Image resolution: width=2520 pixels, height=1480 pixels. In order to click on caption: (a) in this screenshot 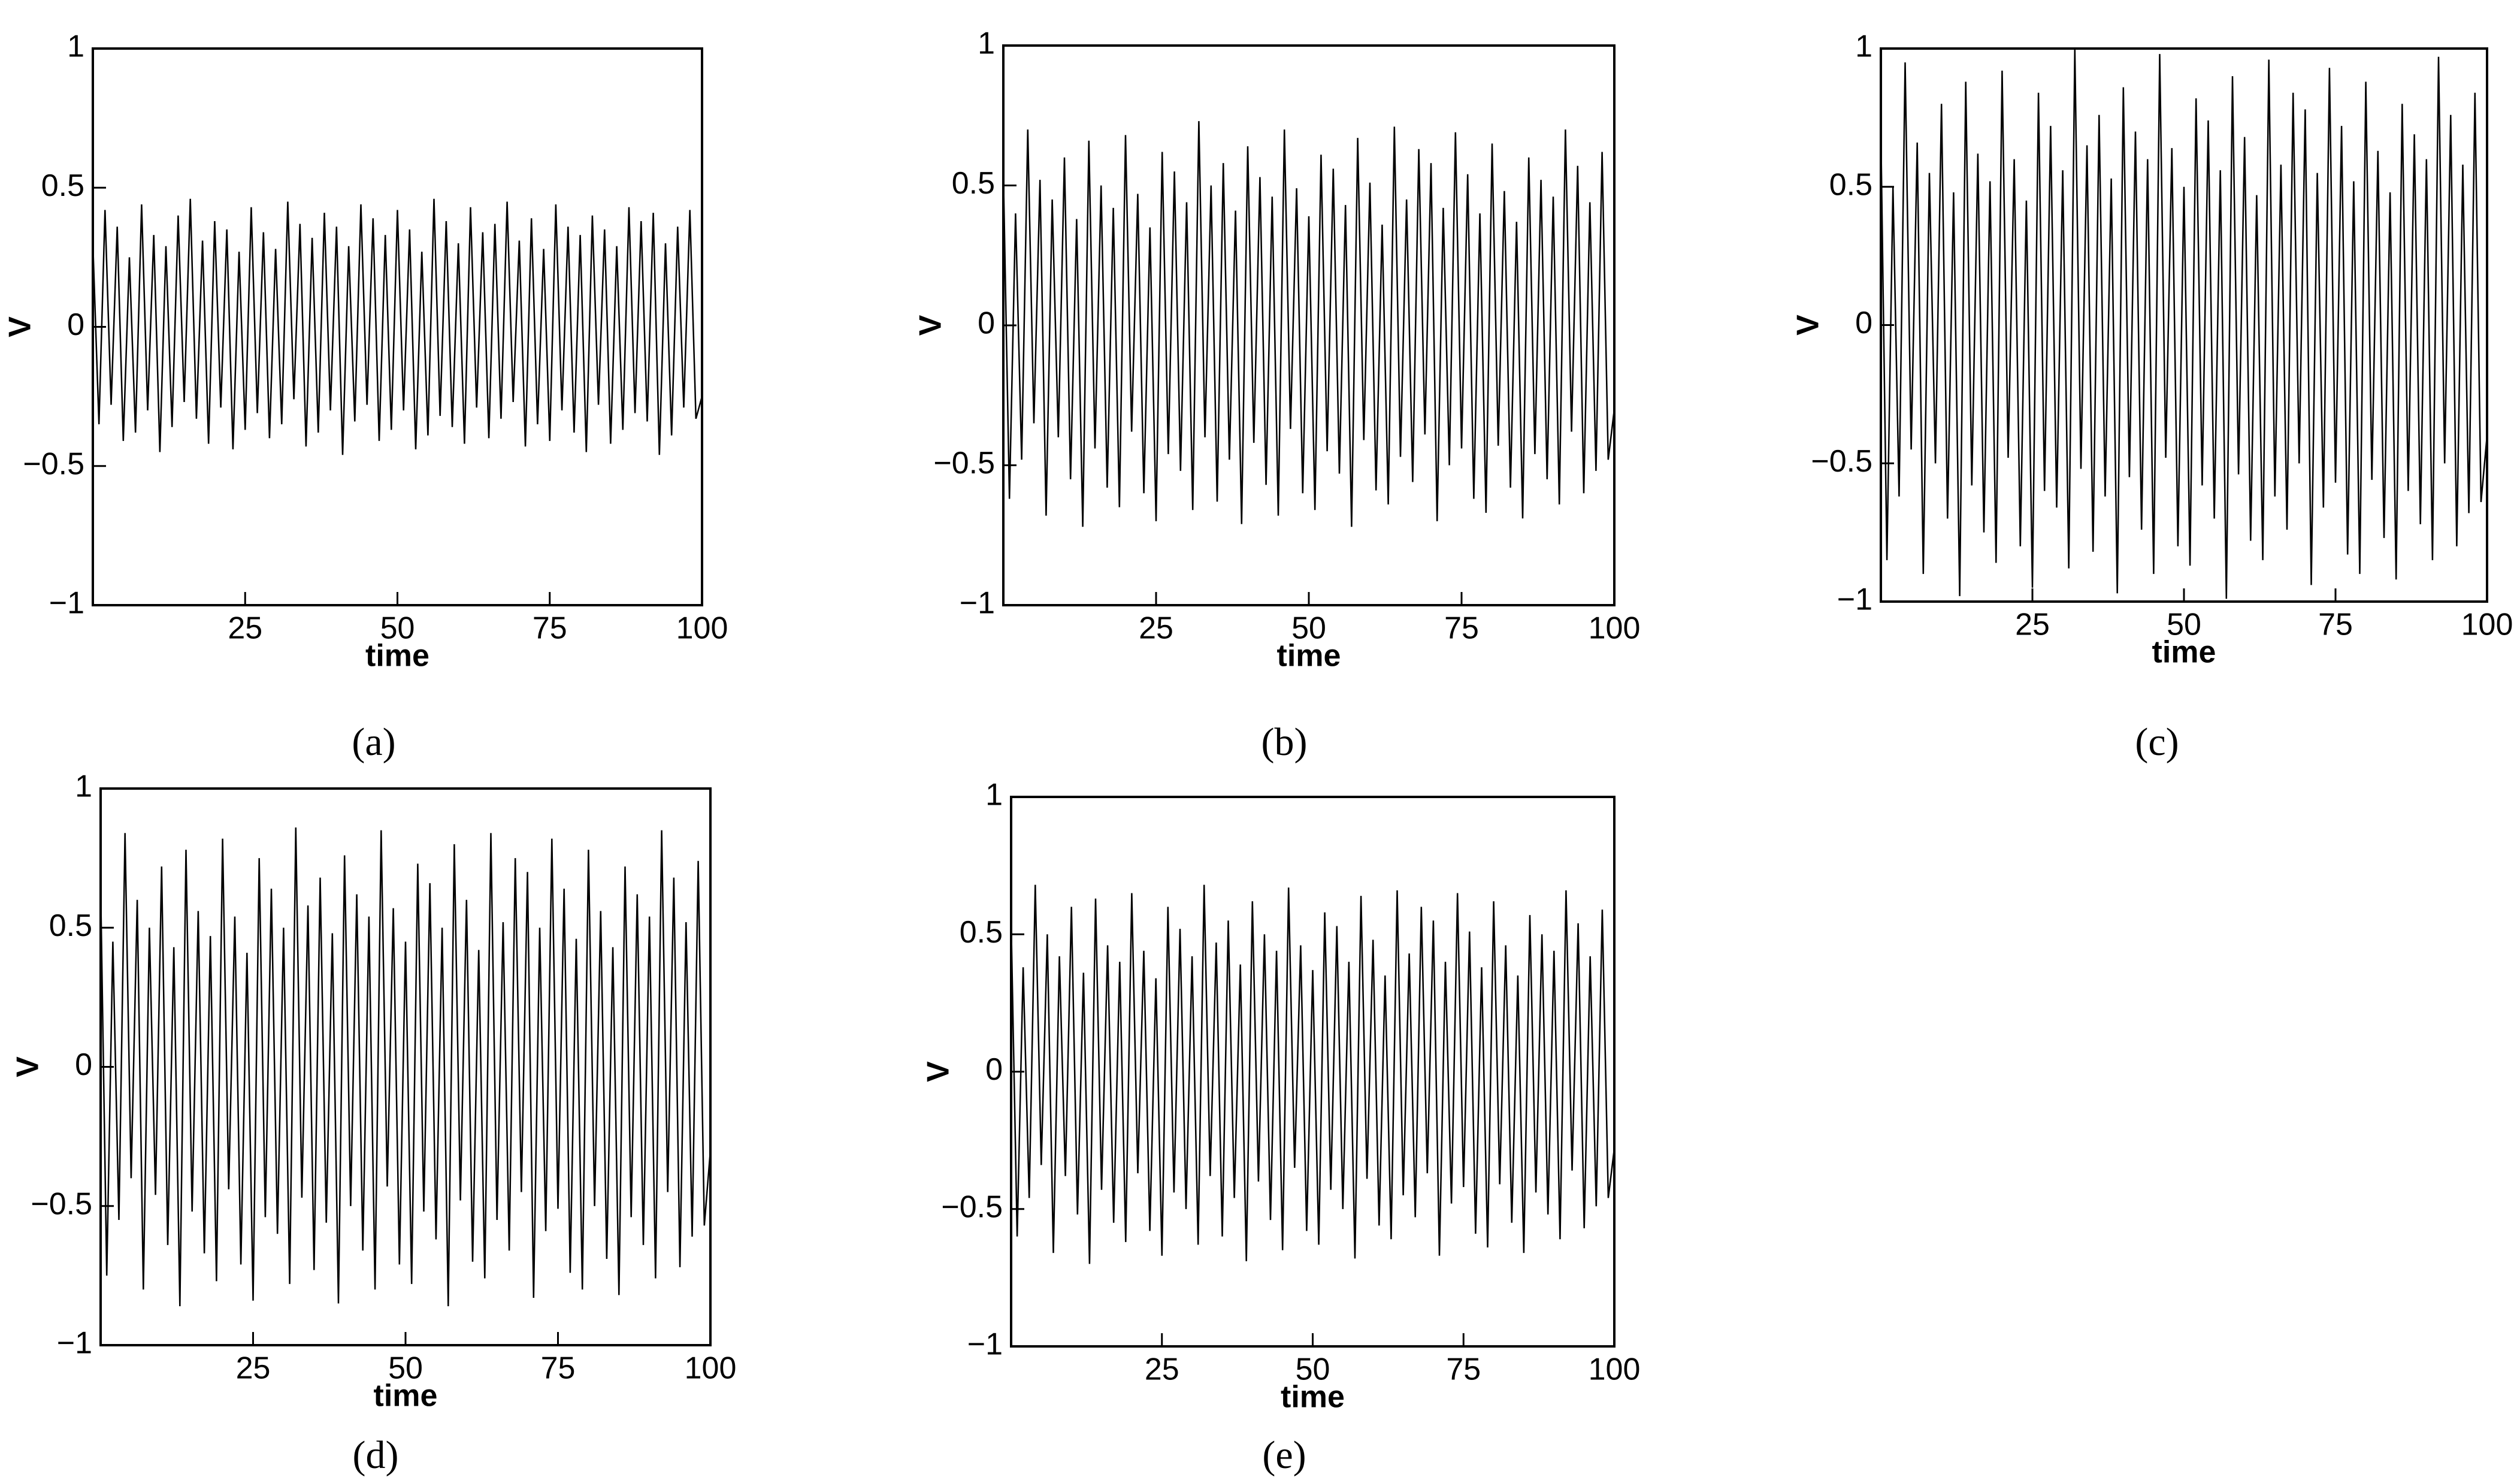, I will do `click(373, 742)`.